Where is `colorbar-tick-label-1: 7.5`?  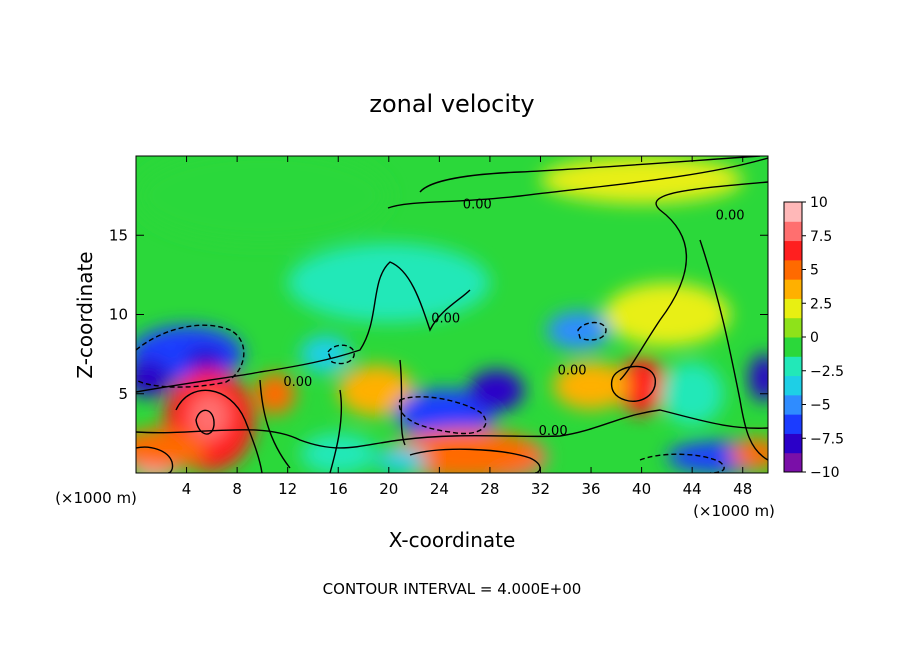
colorbar-tick-label-1: 7.5 is located at coordinates (821, 237).